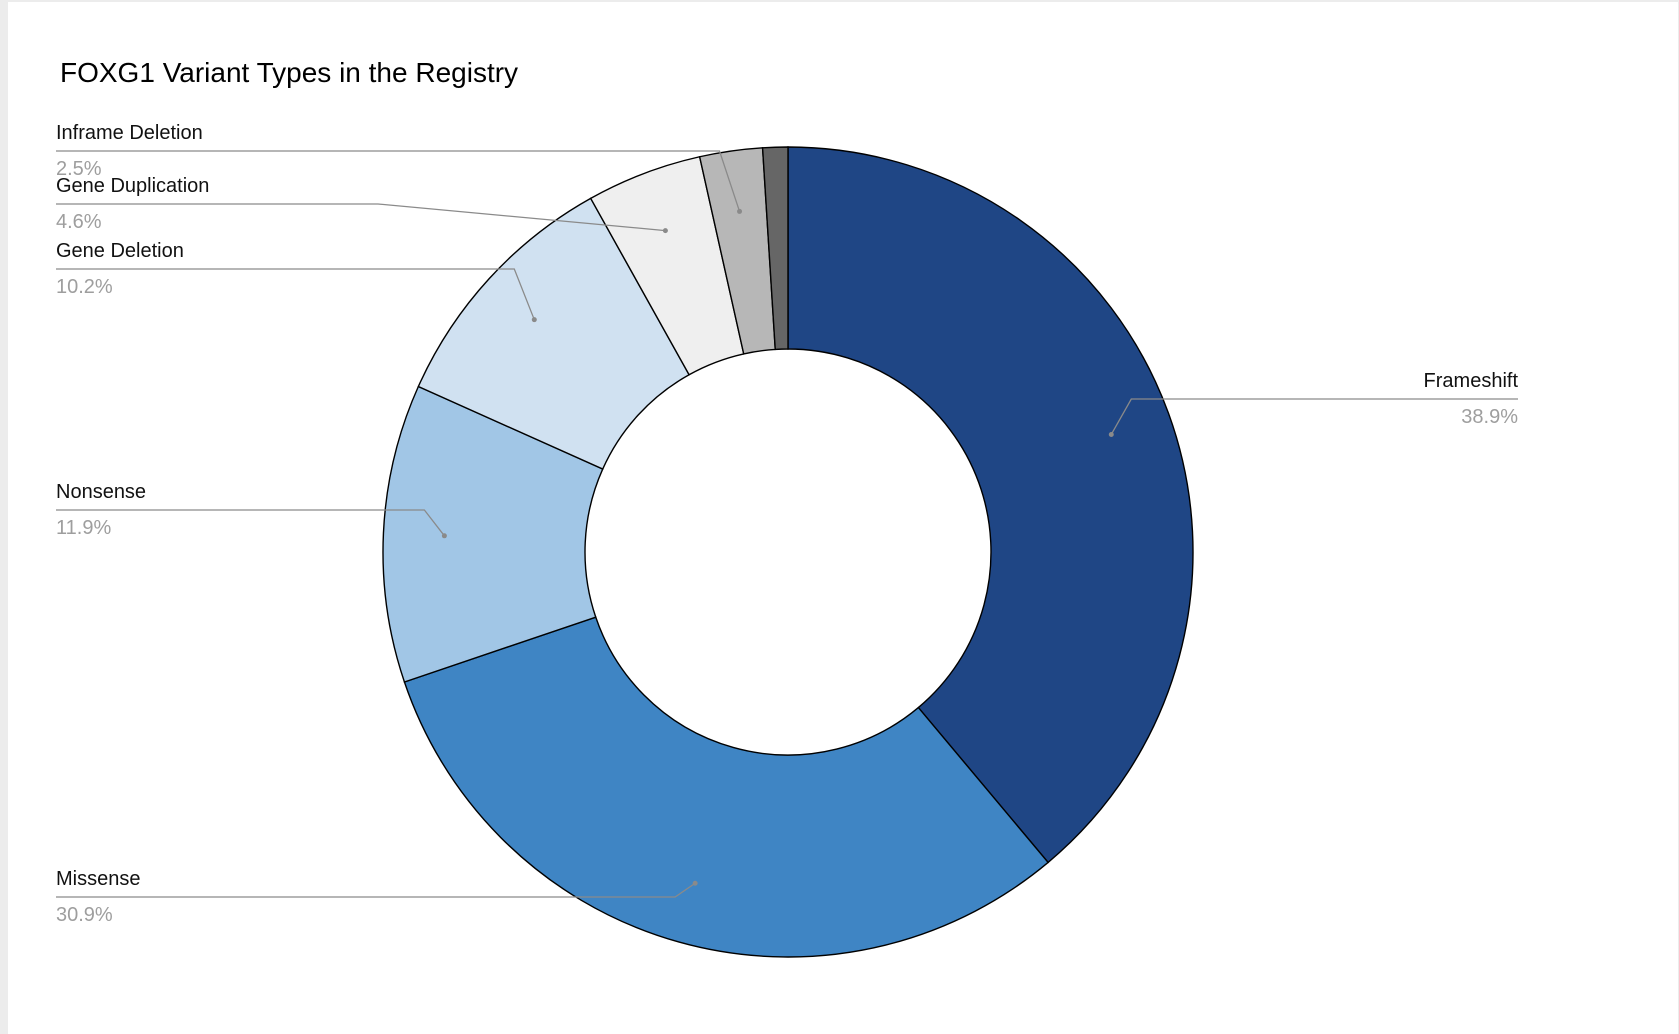 The width and height of the screenshot is (1679, 1034). What do you see at coordinates (79, 169) in the screenshot?
I see `slice-value-inframe-deletion: 2.5%` at bounding box center [79, 169].